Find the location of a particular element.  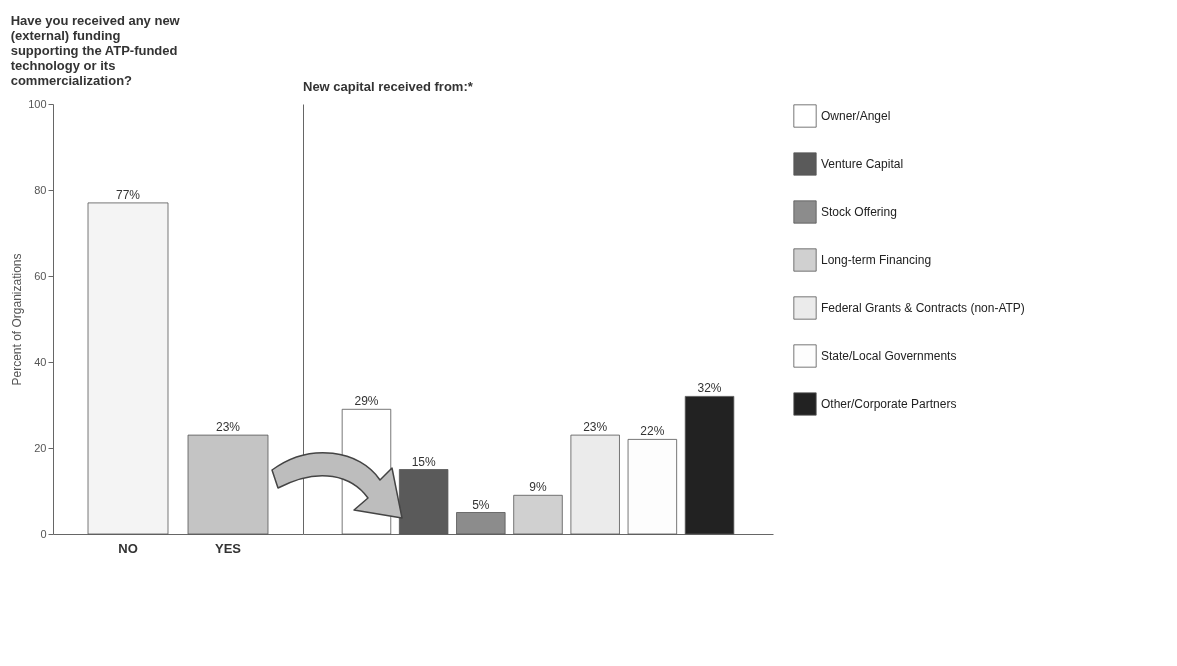

chart-title: New capital received from:* is located at coordinates (388, 86).